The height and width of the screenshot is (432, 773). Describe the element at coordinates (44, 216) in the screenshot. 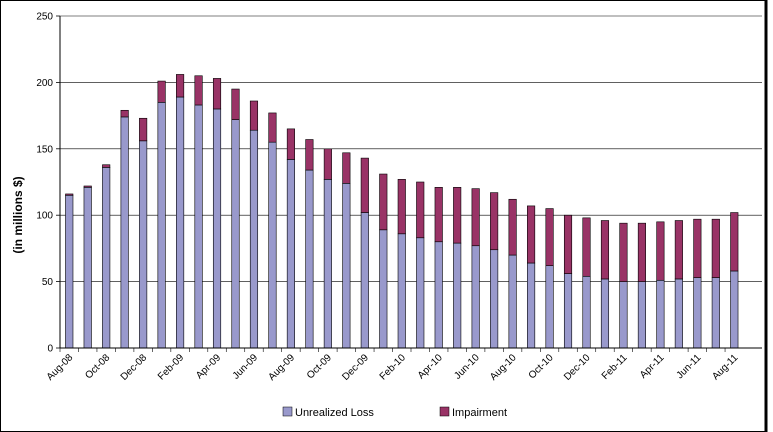

I see `y-tick-label-100: 100` at that location.